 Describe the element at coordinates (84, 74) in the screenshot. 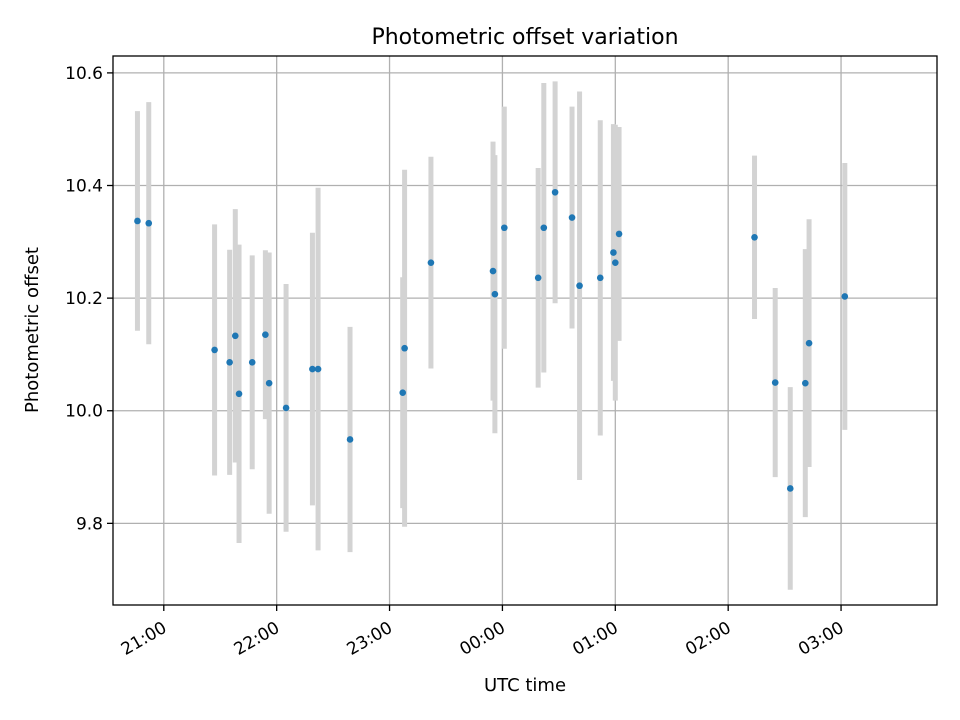

I see `y-tick-label: 10.6` at that location.